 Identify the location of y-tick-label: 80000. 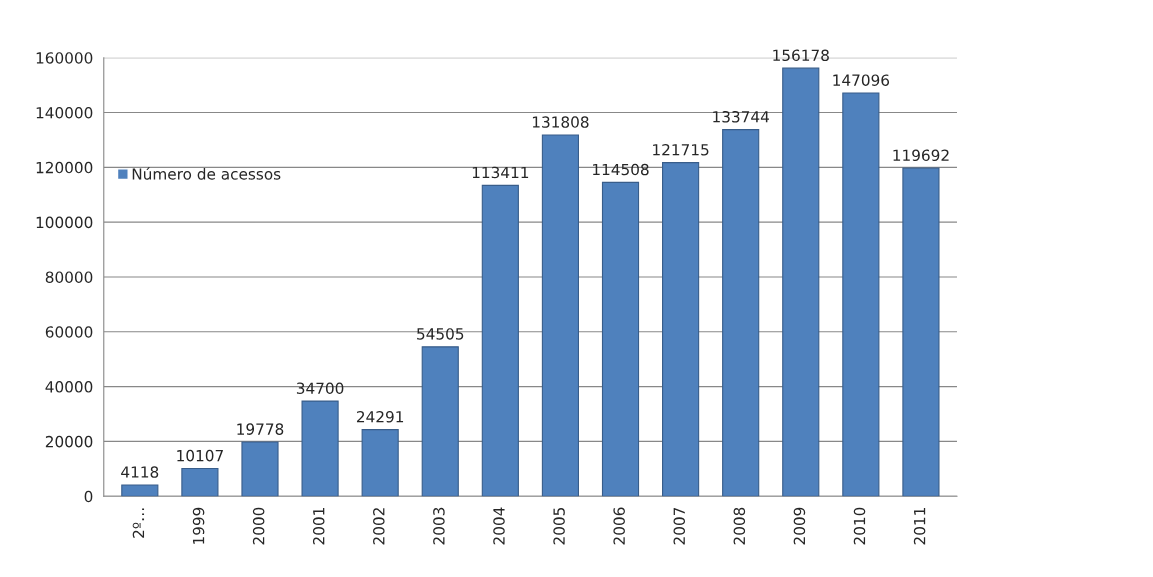
(69, 277).